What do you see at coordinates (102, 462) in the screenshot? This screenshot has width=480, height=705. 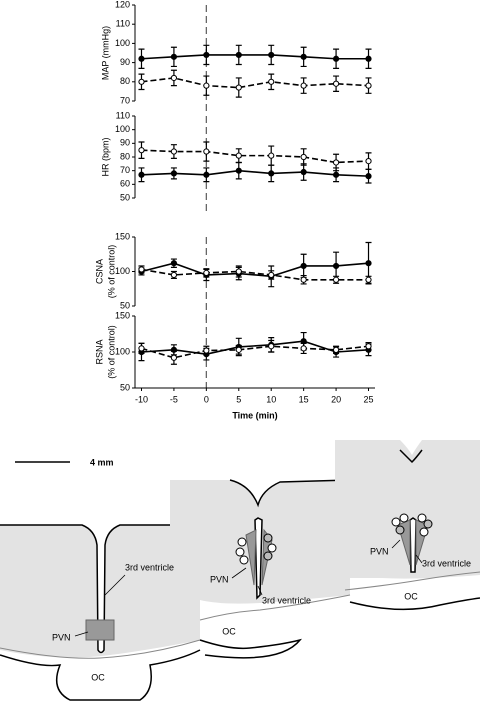 I see `scale-label: 4 mm` at bounding box center [102, 462].